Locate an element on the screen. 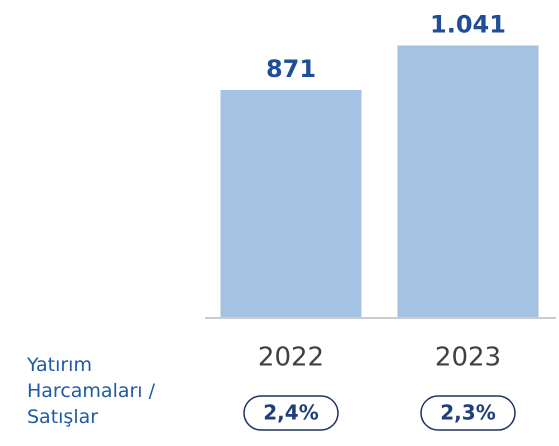 The width and height of the screenshot is (559, 446). ratio-label: 2,4% is located at coordinates (290, 413).